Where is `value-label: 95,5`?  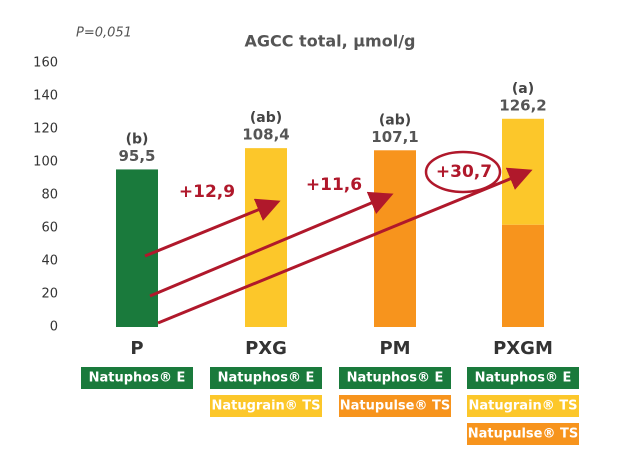
value-label: 95,5 is located at coordinates (136, 156).